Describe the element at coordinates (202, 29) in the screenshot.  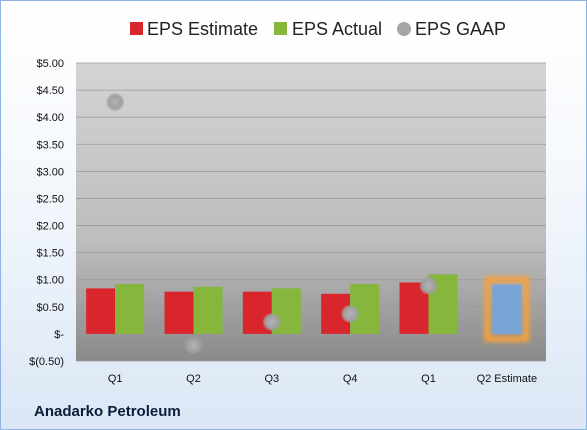
I see `legend-label-eps-estimate: EPS Estimate` at that location.